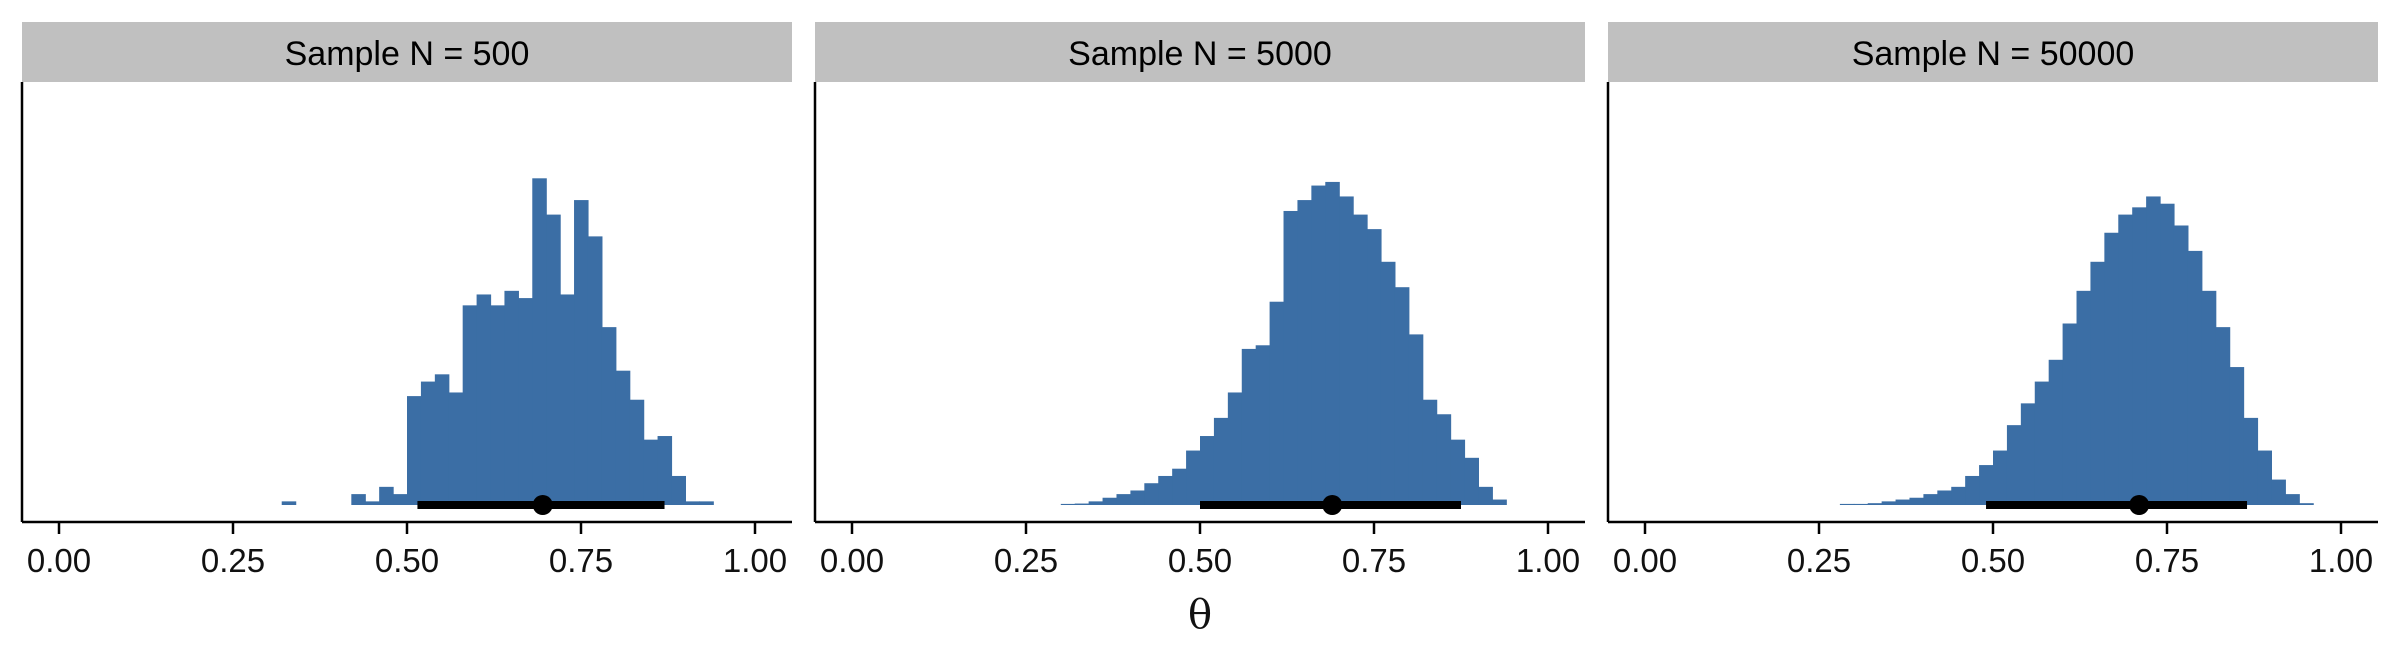 This screenshot has width=2400, height=660. Describe the element at coordinates (1200, 615) in the screenshot. I see `x-axis-title: θ` at that location.